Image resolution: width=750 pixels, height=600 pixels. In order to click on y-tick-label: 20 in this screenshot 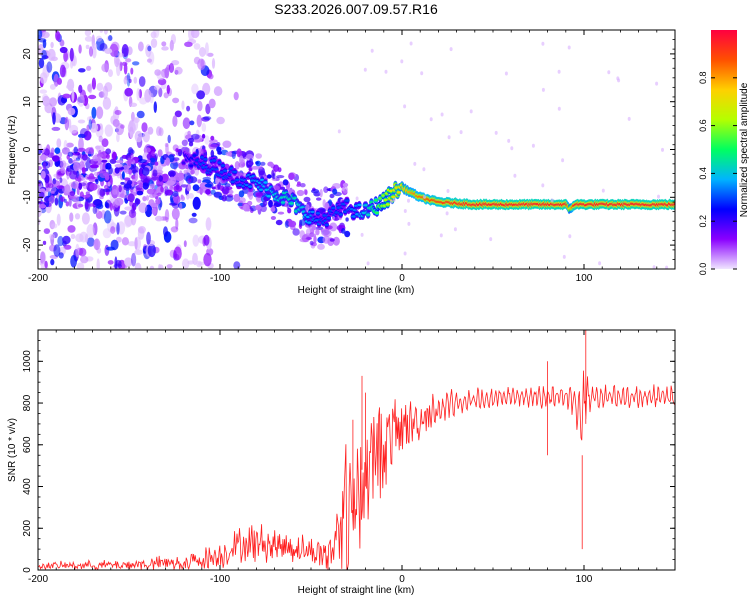, I will do `click(27, 54)`.